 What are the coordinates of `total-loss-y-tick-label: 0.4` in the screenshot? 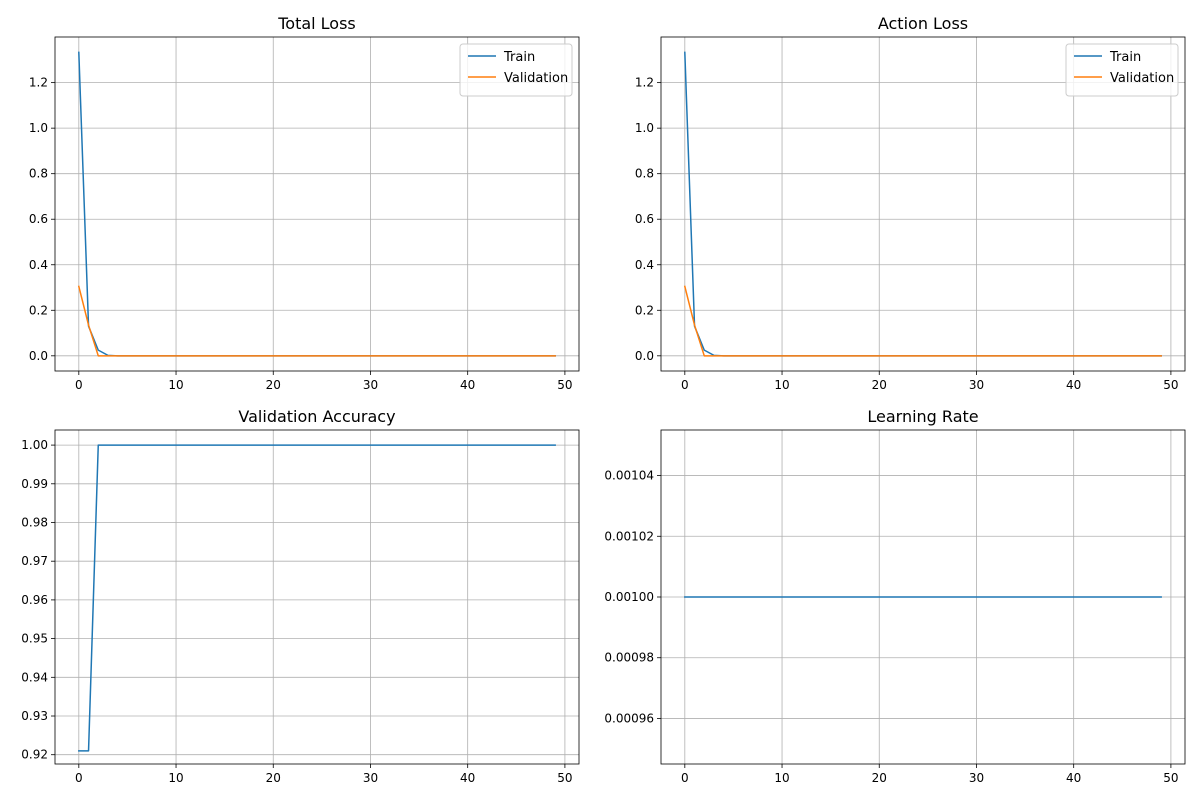 It's located at (38, 265).